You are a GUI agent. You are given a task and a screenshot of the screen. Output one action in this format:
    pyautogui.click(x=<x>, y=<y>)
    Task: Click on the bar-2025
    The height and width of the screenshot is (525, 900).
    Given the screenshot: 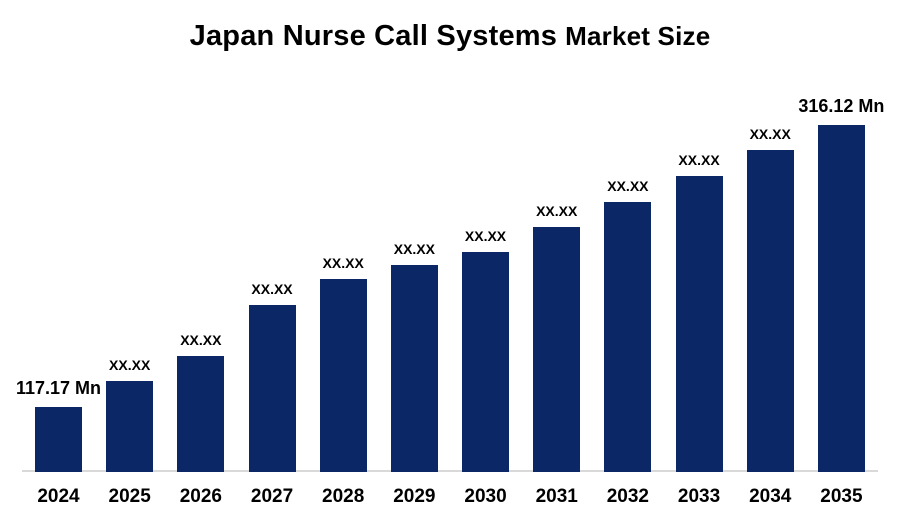 What is the action you would take?
    pyautogui.click(x=130, y=426)
    